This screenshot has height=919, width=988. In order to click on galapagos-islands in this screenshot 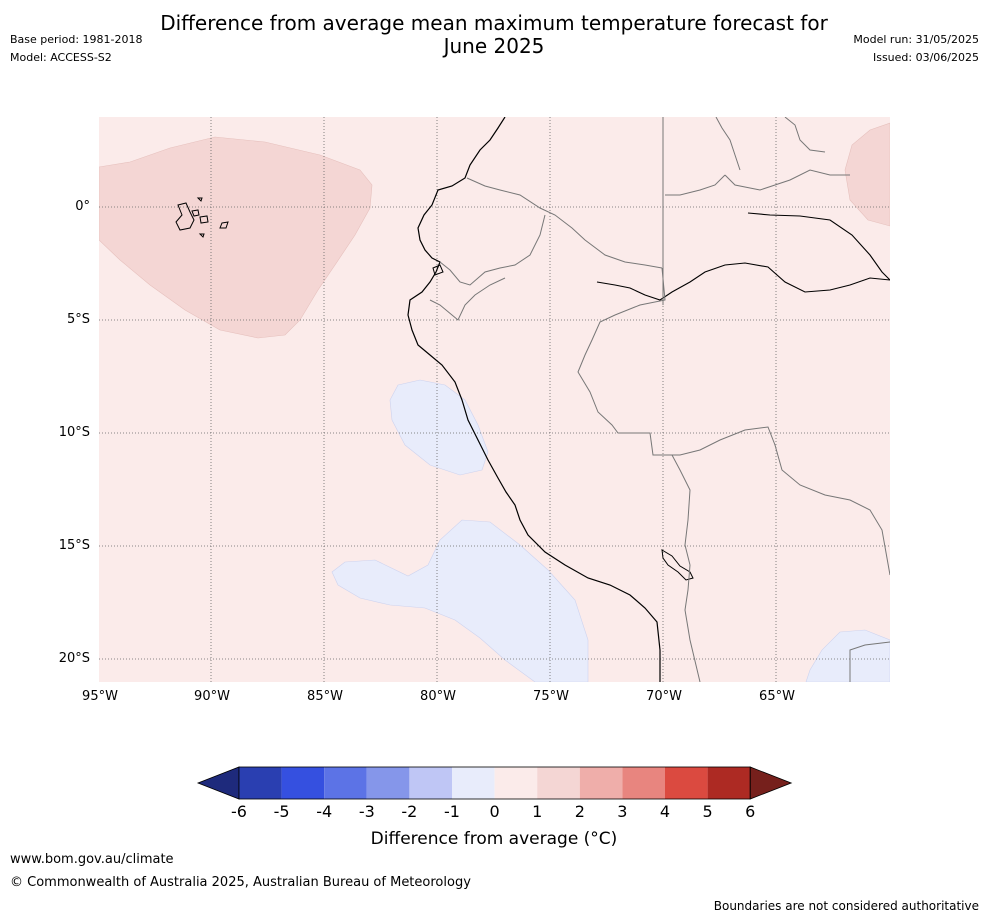, I will do `click(202, 217)`.